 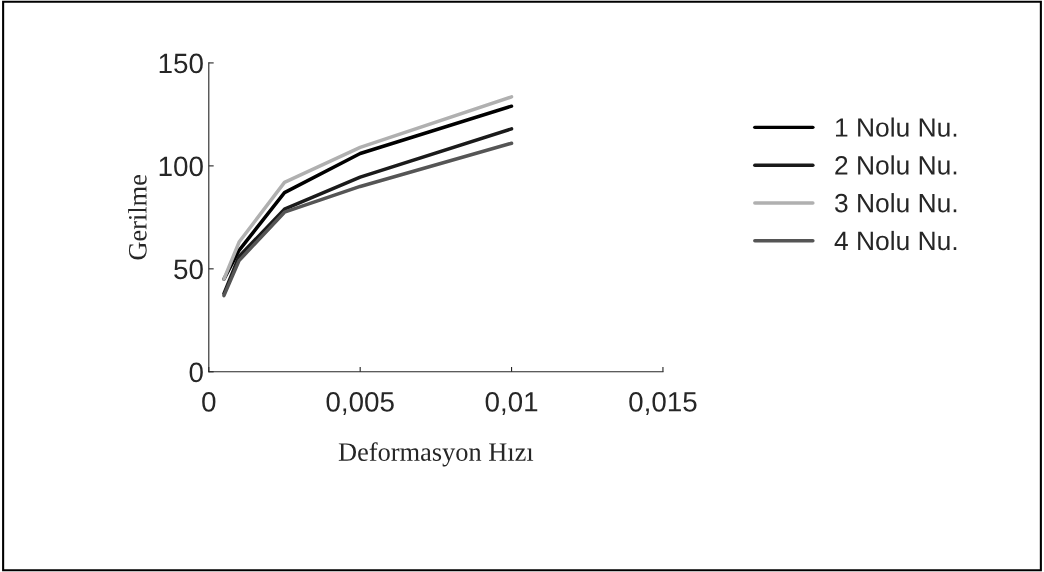 I want to click on legend-label: 3 Nolu Nu., so click(x=895, y=203).